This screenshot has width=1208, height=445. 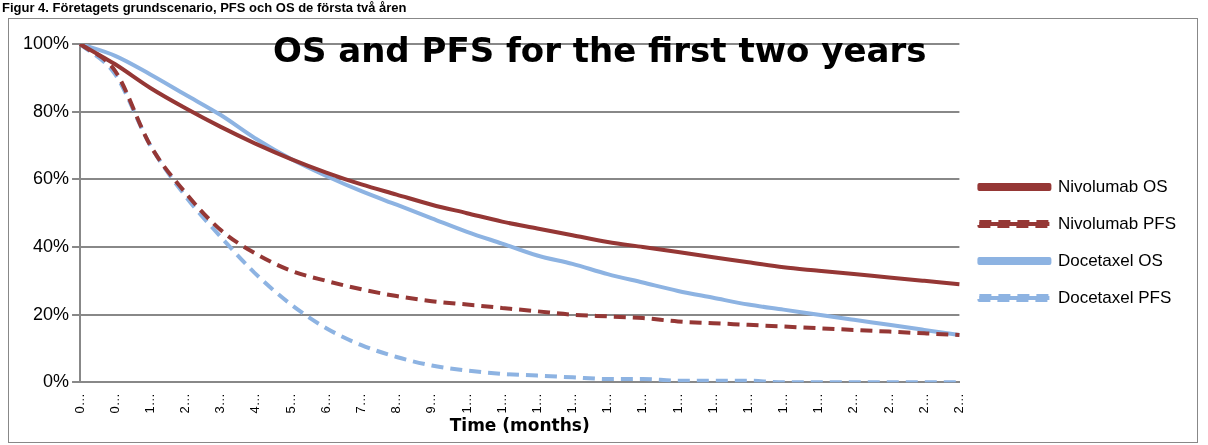 I want to click on y-tick-label: 60%, so click(x=51, y=178).